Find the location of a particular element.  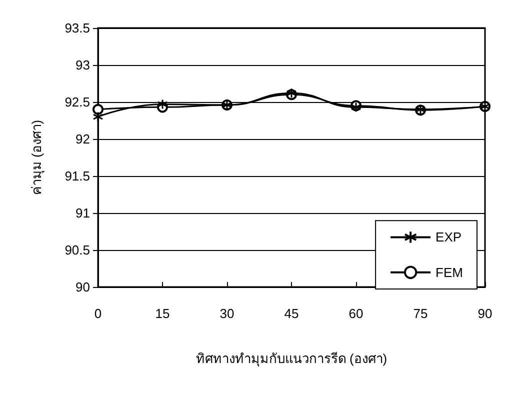

y-tick-label: 92 is located at coordinates (83, 139).